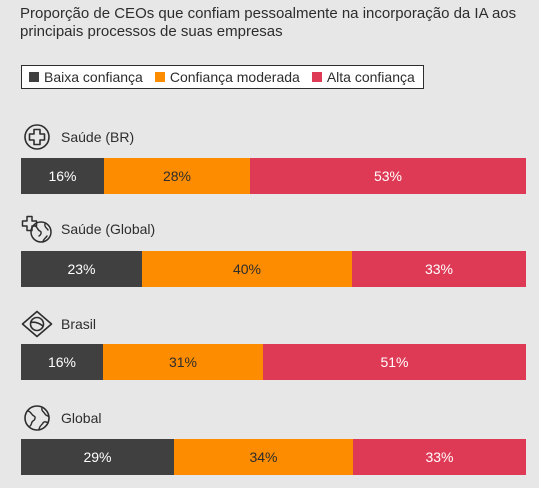 The height and width of the screenshot is (488, 539). I want to click on health-globe-icon, so click(37, 229).